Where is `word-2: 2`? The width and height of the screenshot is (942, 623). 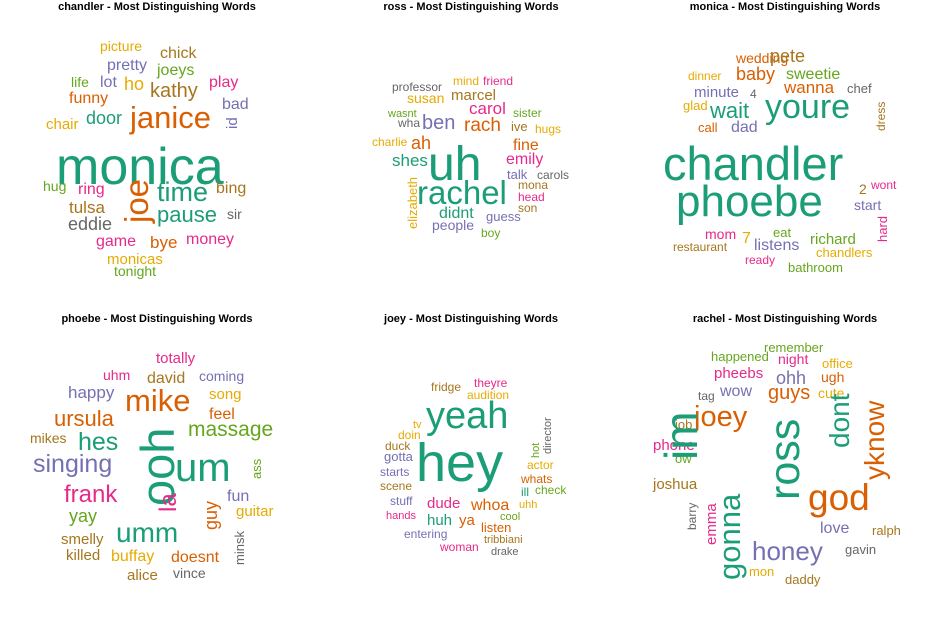 word-2: 2 is located at coordinates (863, 189).